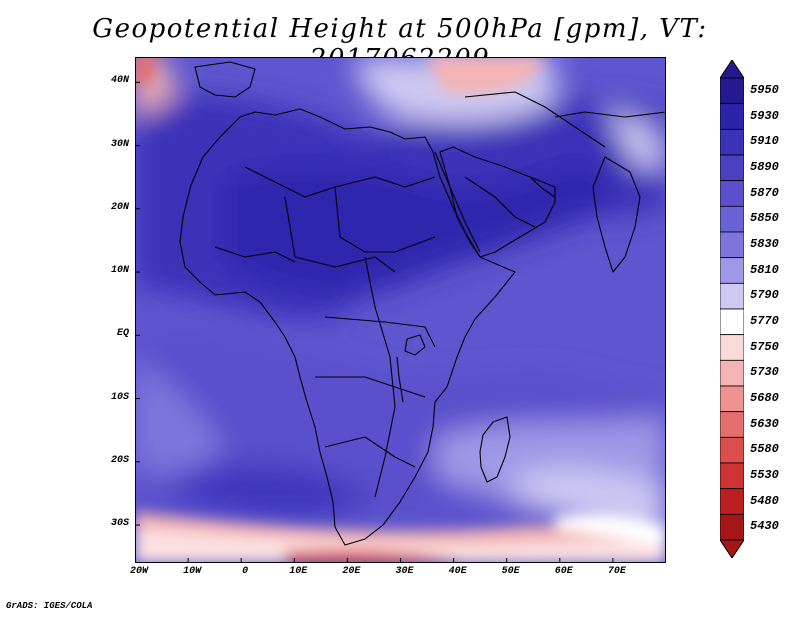 The width and height of the screenshot is (800, 618). I want to click on colorbar-level-label: 5750, so click(764, 346).